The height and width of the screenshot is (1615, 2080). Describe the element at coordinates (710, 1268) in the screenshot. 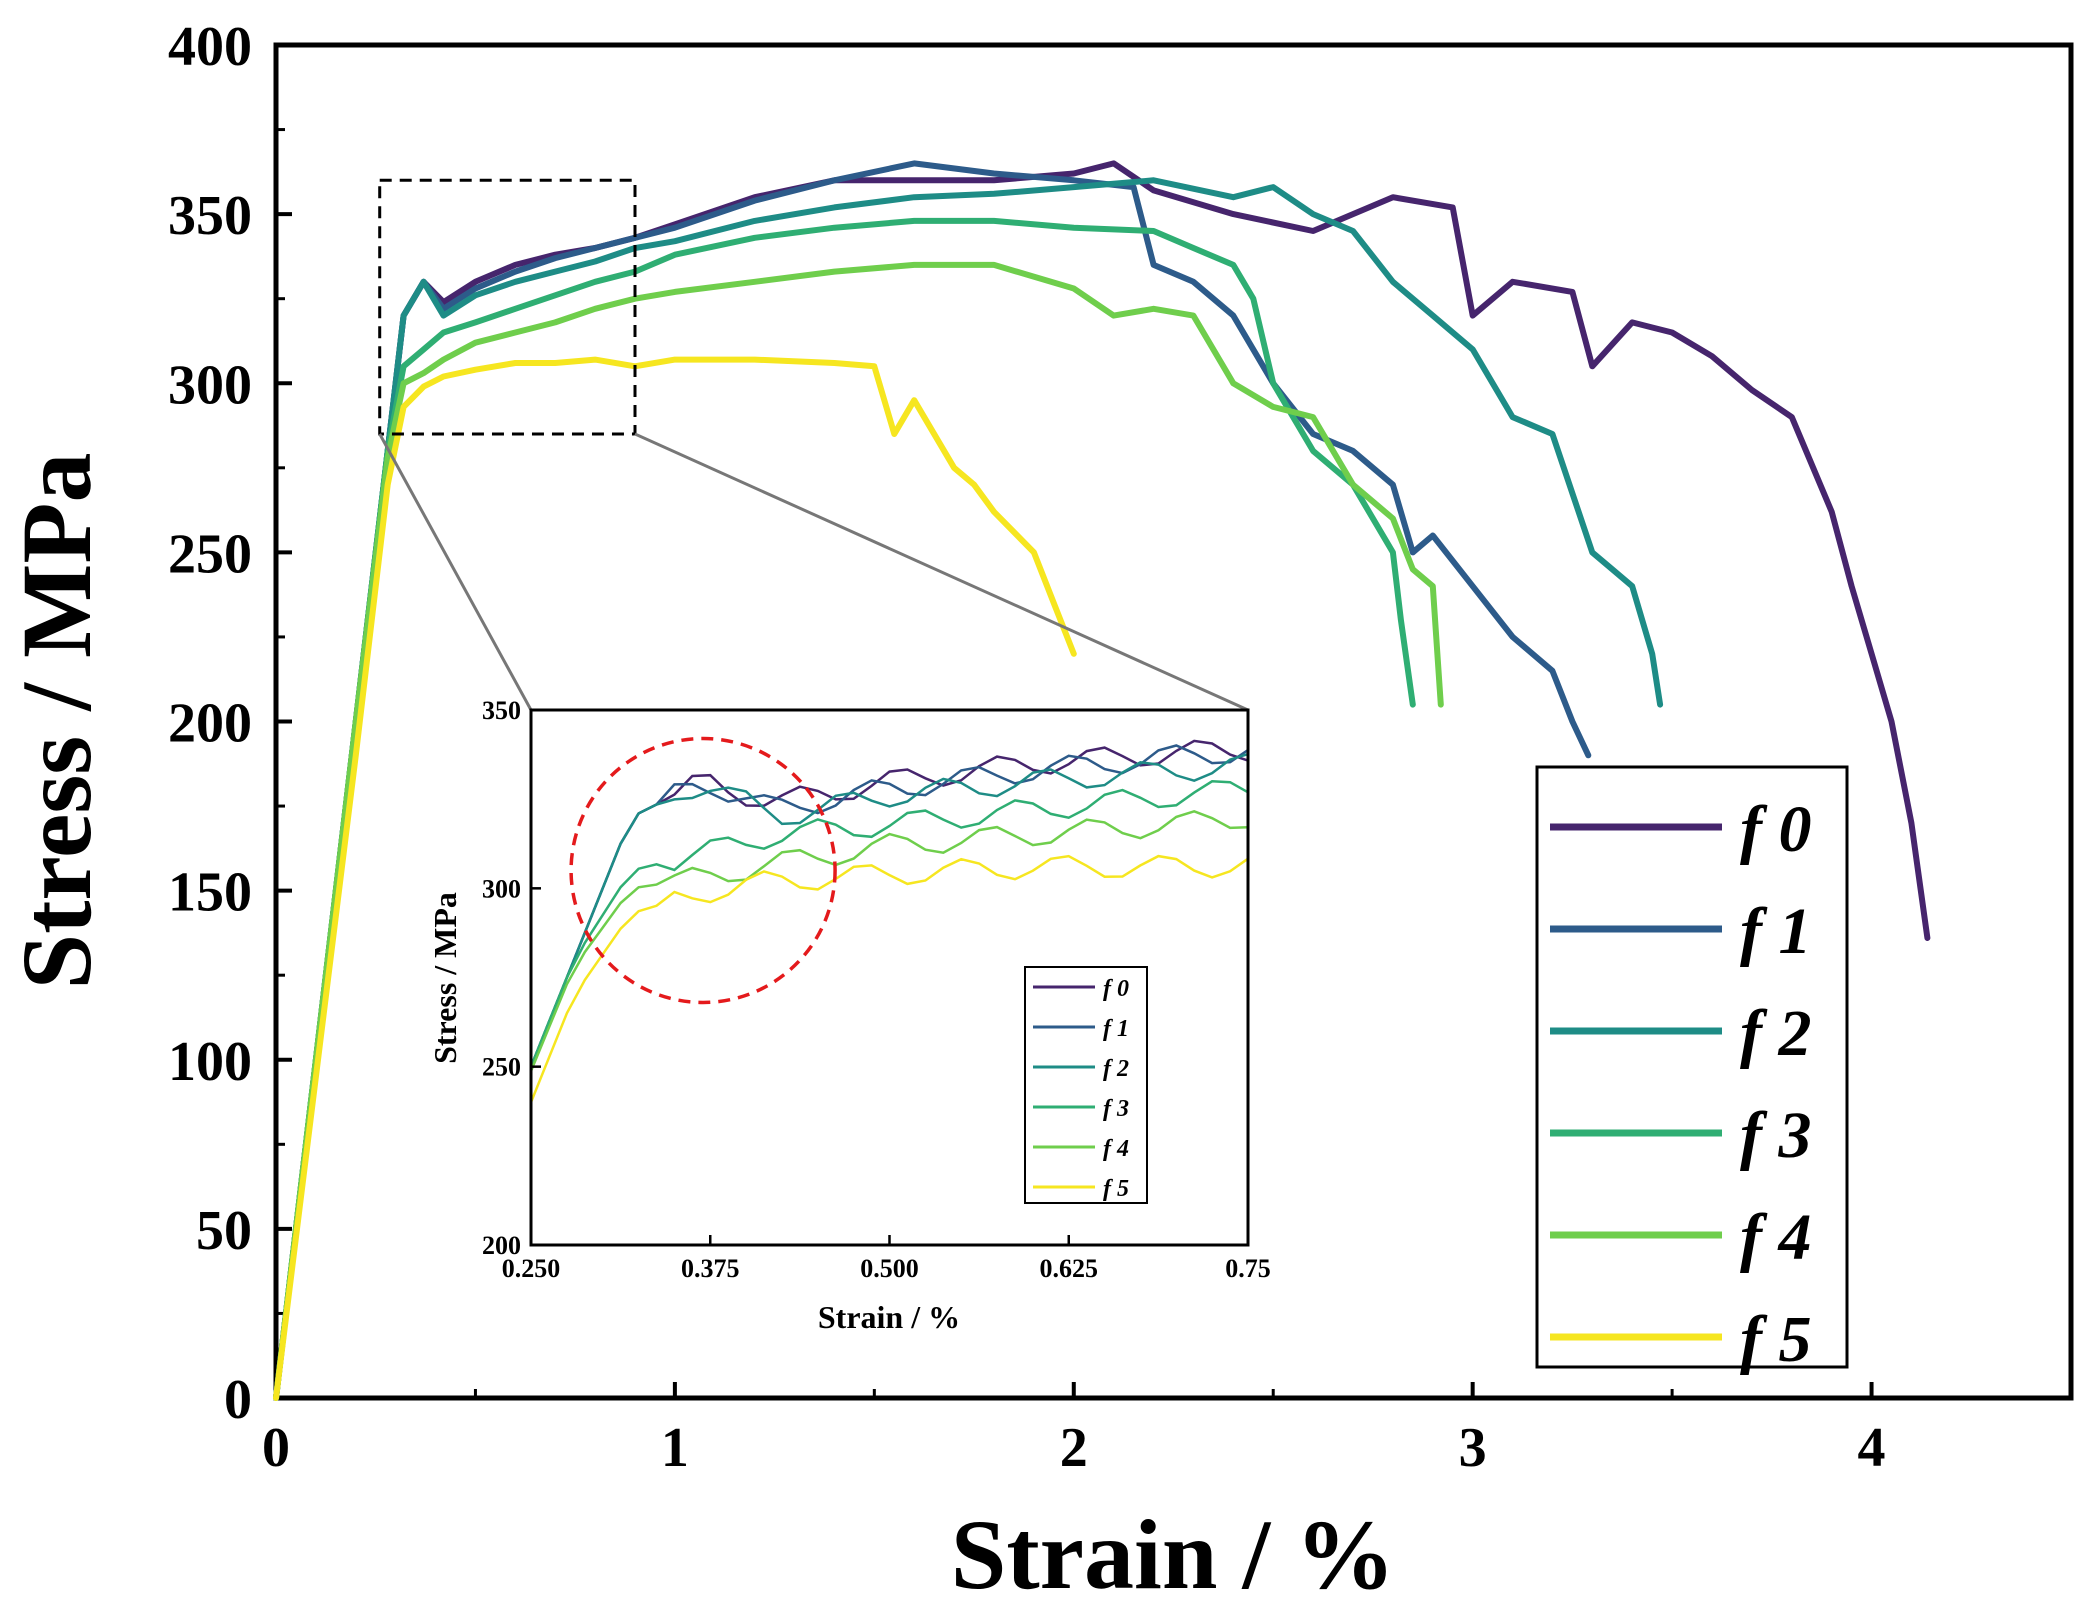

I see `inset-x-tick-label: 0.375` at that location.